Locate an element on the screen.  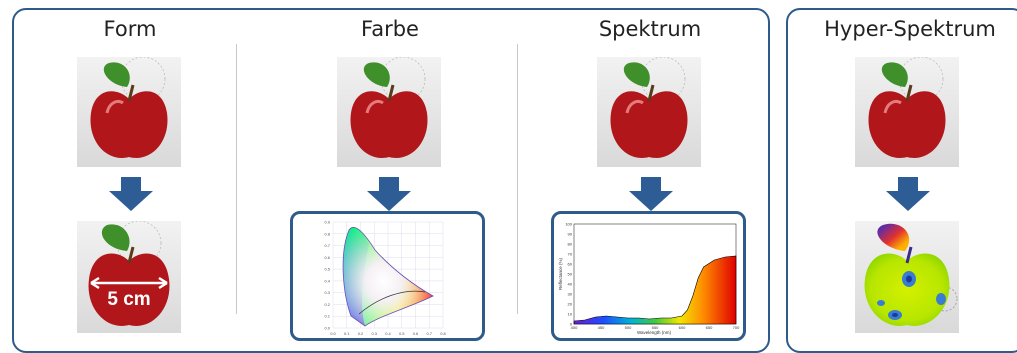
apple-image-farbe is located at coordinates (389, 111).